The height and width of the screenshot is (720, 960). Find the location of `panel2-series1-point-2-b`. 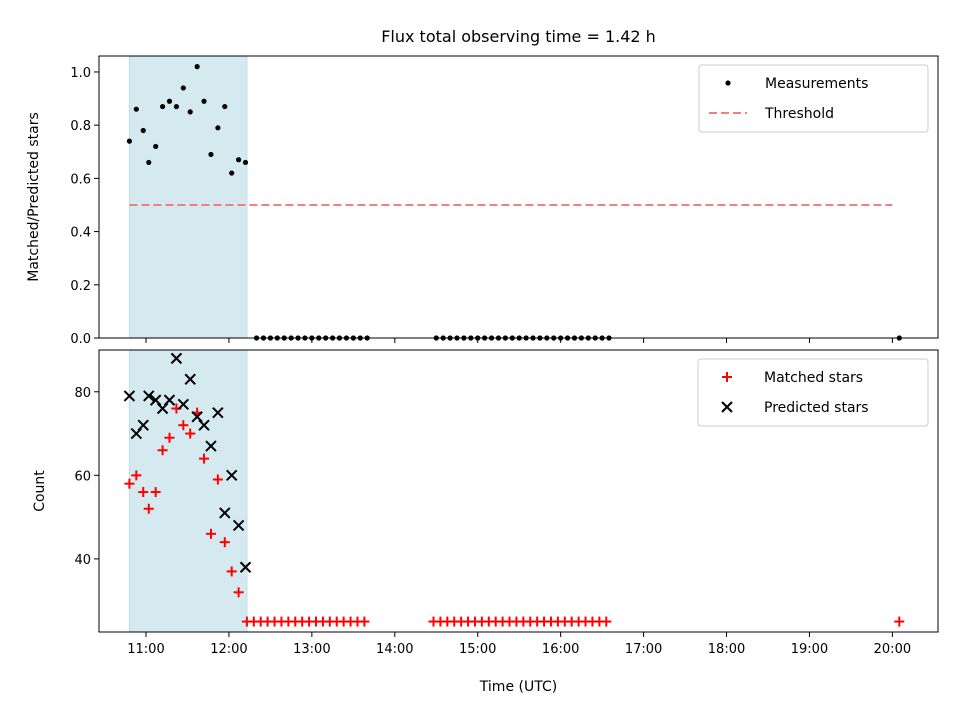

panel2-series1-point-2-b is located at coordinates (143, 425).